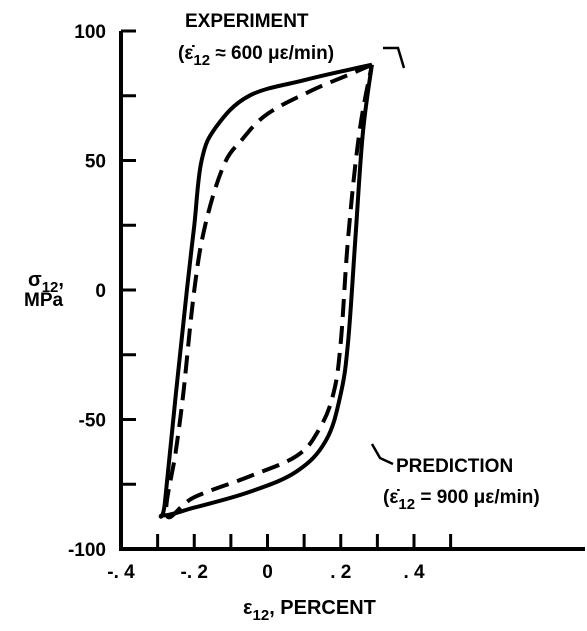  What do you see at coordinates (256, 56) in the screenshot?
I see `annotation-experiment-rate: (ε̇12 ≈ 600 με/min)` at bounding box center [256, 56].